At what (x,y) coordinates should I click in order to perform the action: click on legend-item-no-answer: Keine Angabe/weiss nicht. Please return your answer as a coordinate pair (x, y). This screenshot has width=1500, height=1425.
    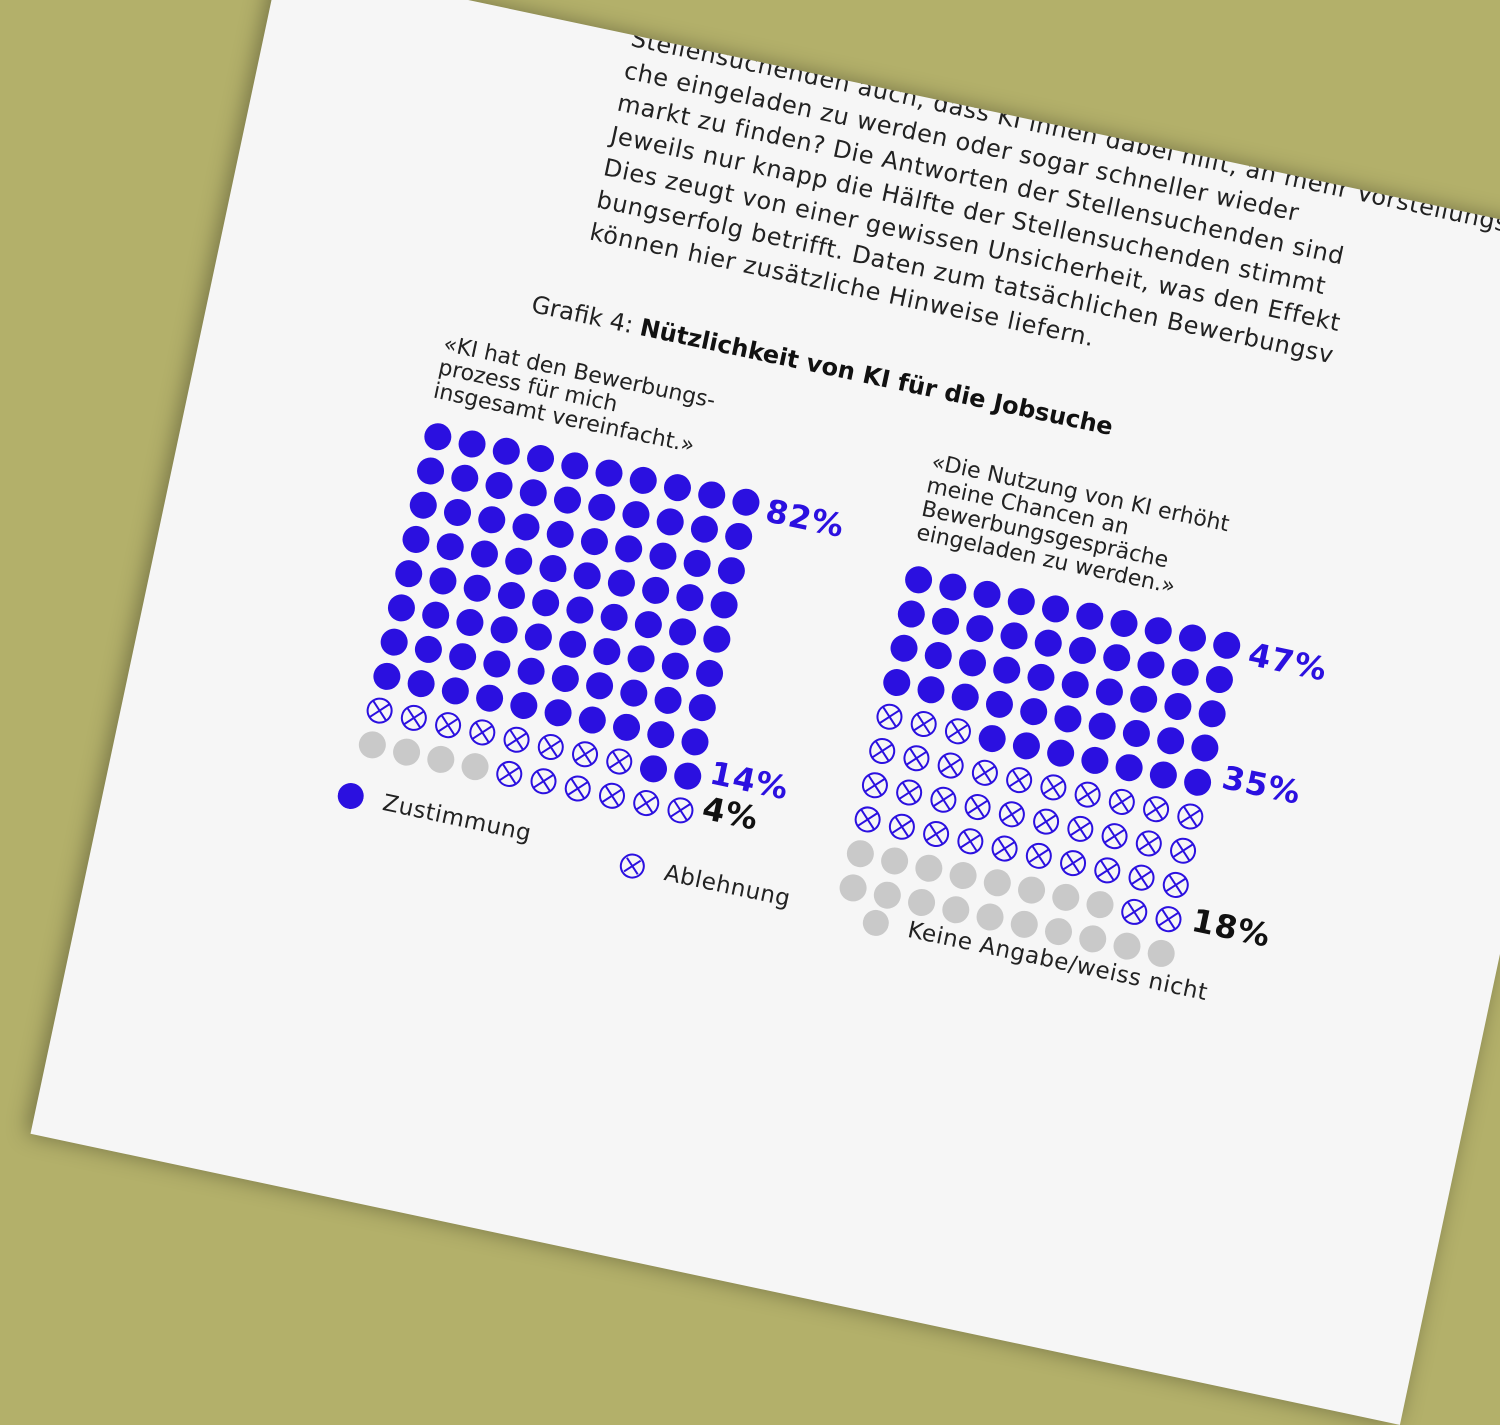
    Looking at the image, I should click on (1035, 957).